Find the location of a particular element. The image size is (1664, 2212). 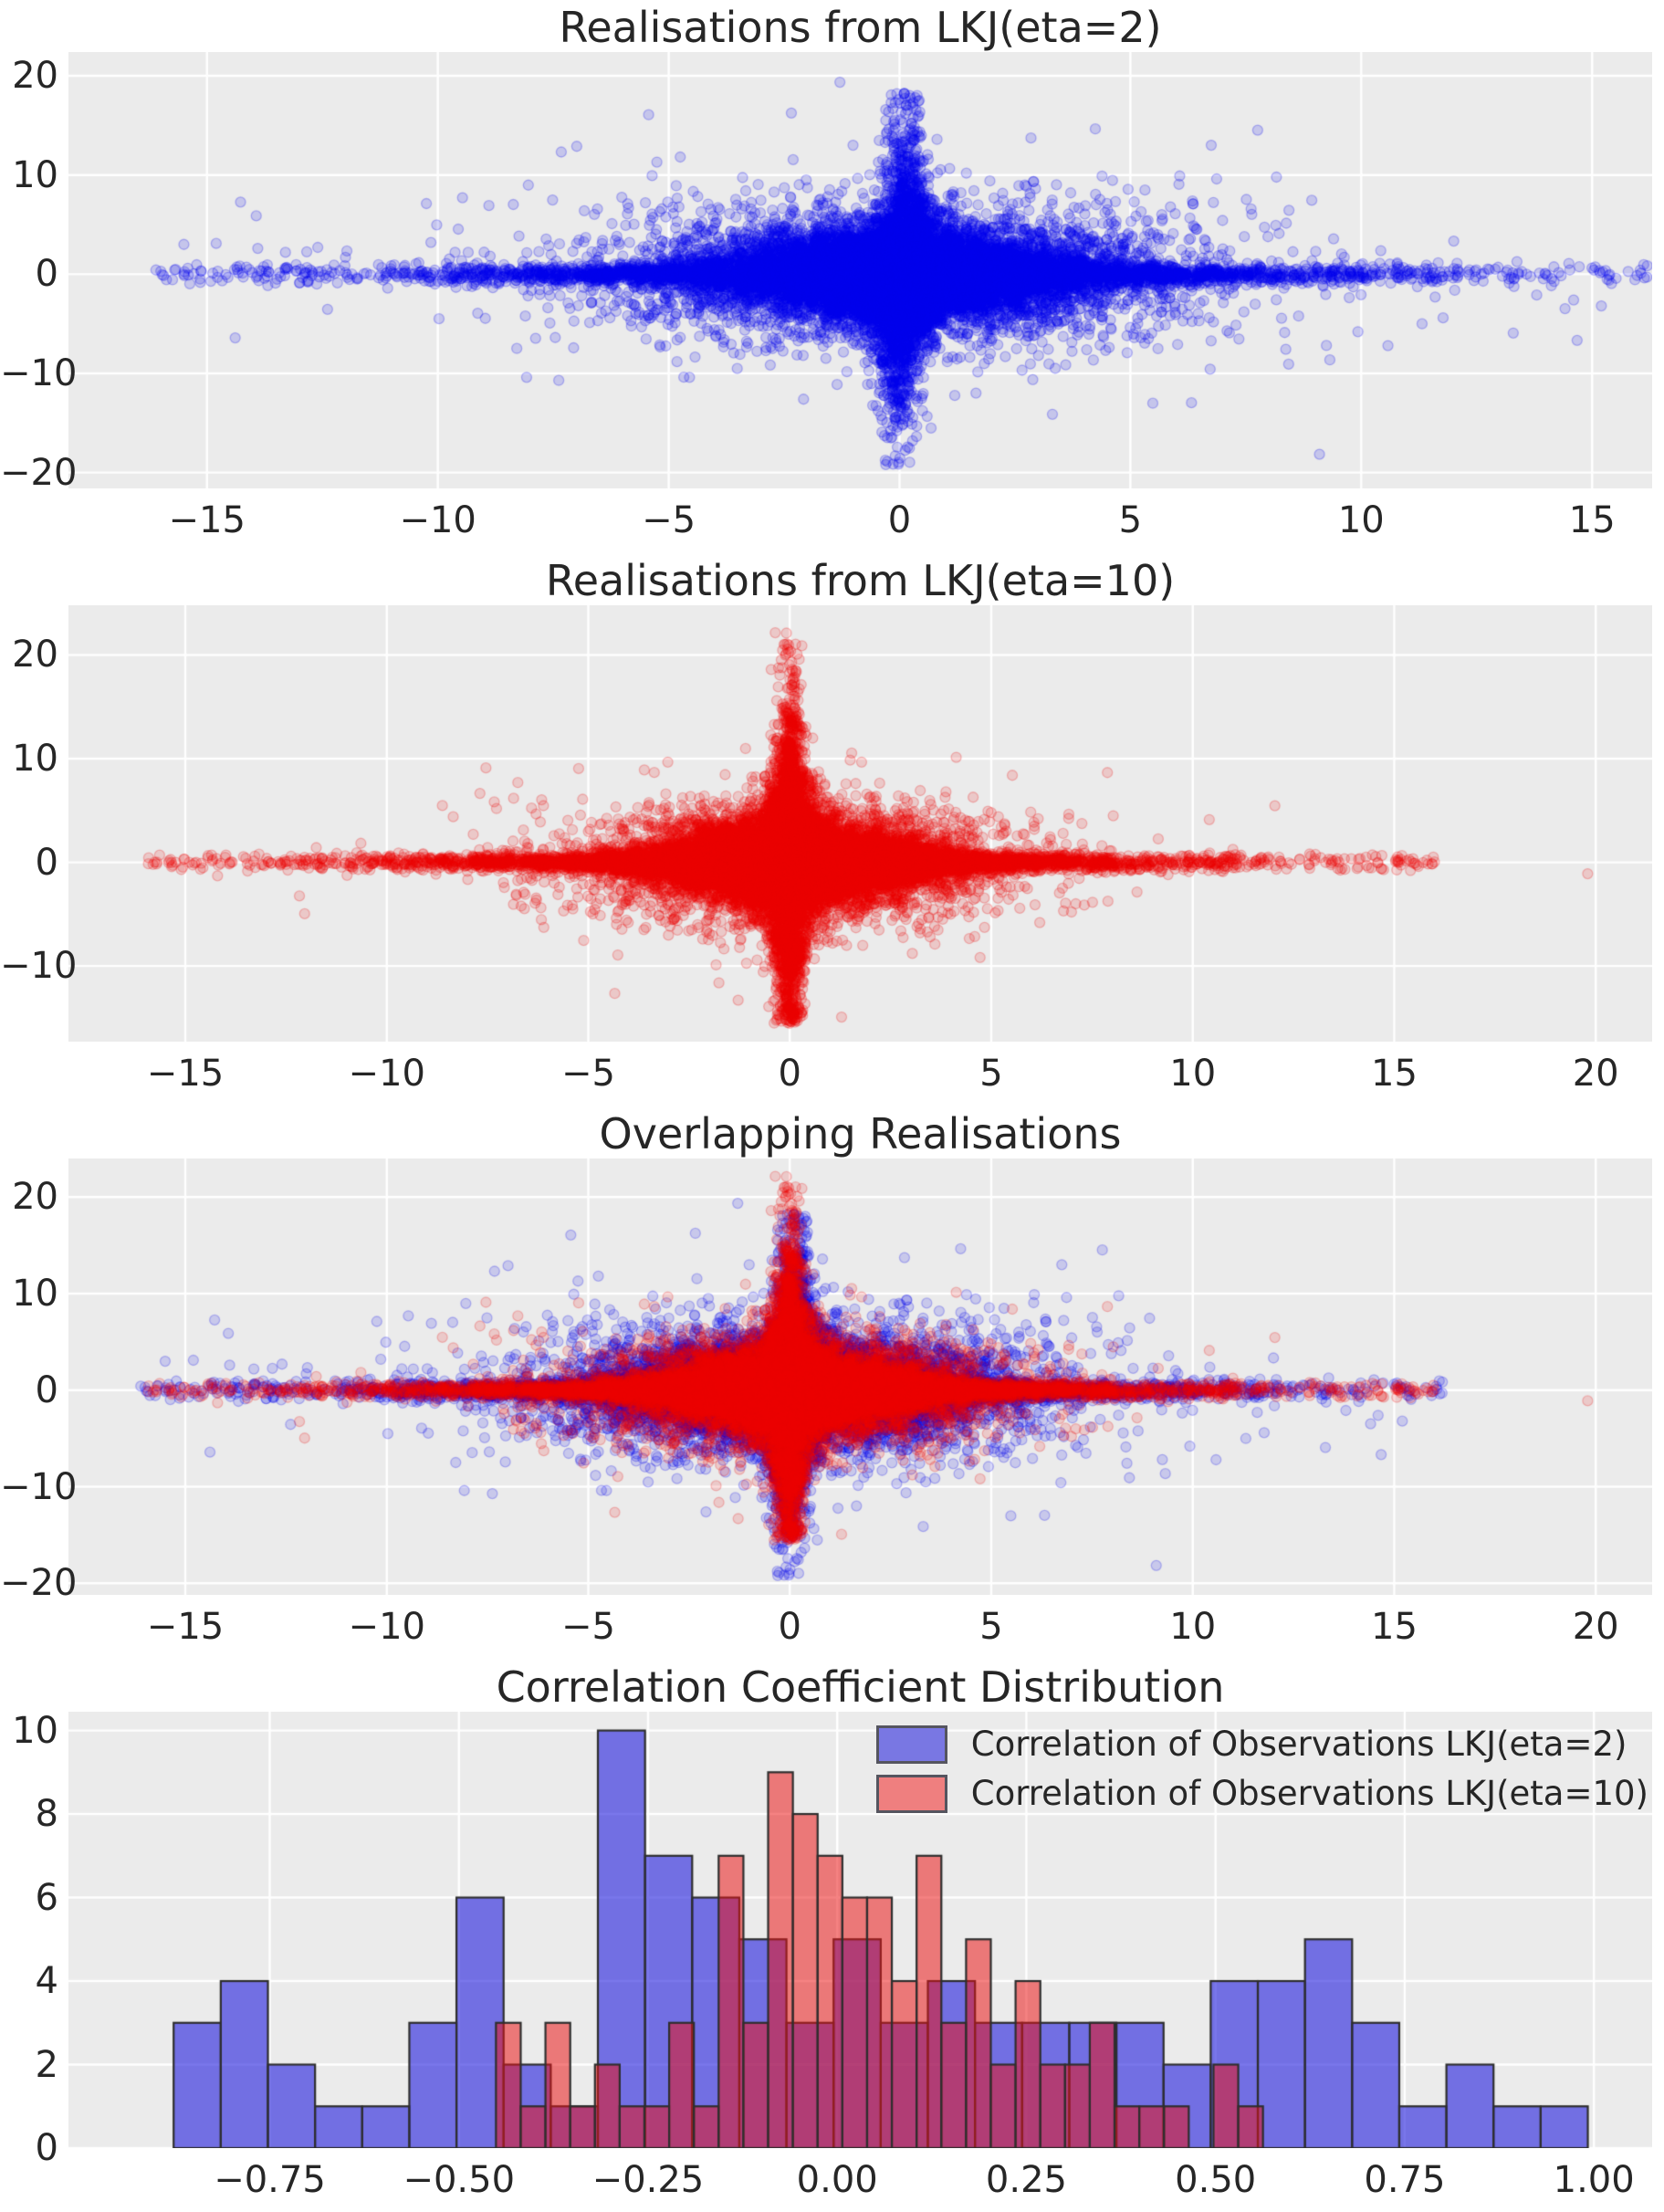

x-tick-label: 0.00 is located at coordinates (837, 2180).